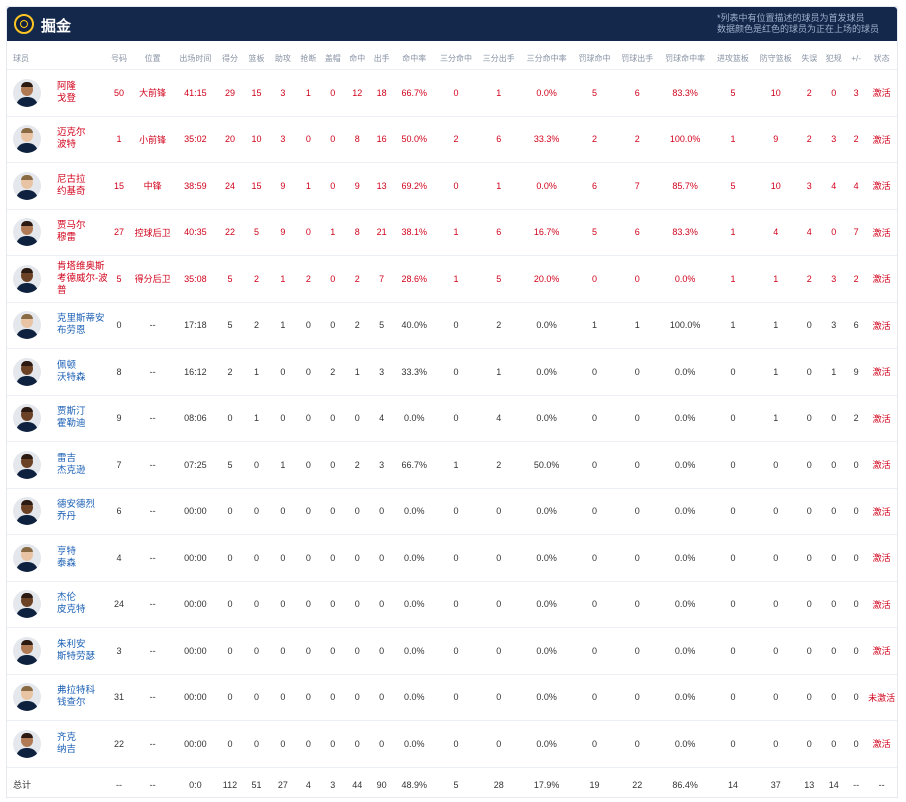  Describe the element at coordinates (414, 185) in the screenshot. I see `stat-cell: 69.2%` at that location.